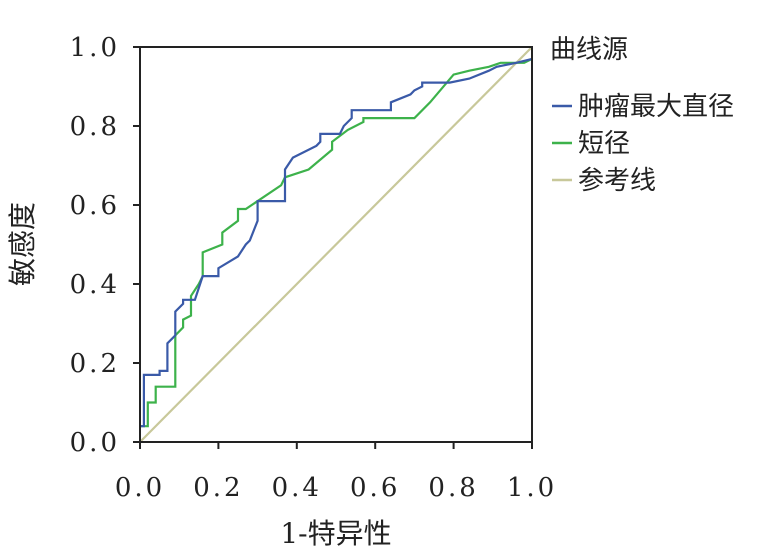 This screenshot has width=768, height=552. I want to click on y-axis-title: 敏感度, so click(22, 244).